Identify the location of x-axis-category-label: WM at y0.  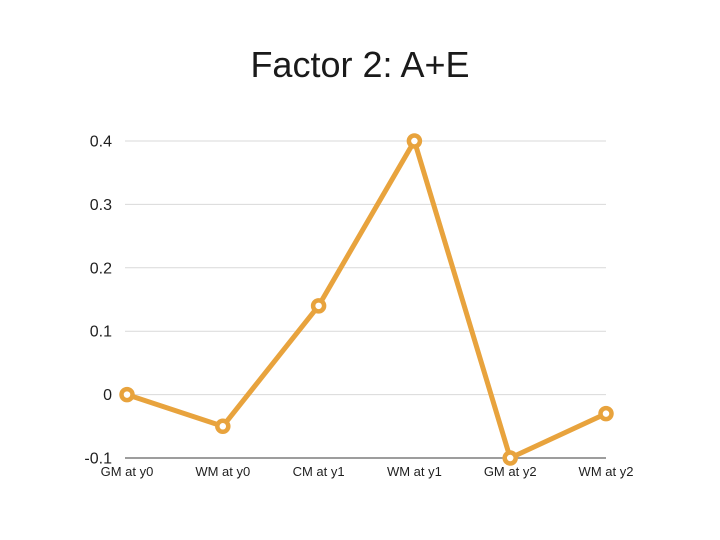
(222, 471).